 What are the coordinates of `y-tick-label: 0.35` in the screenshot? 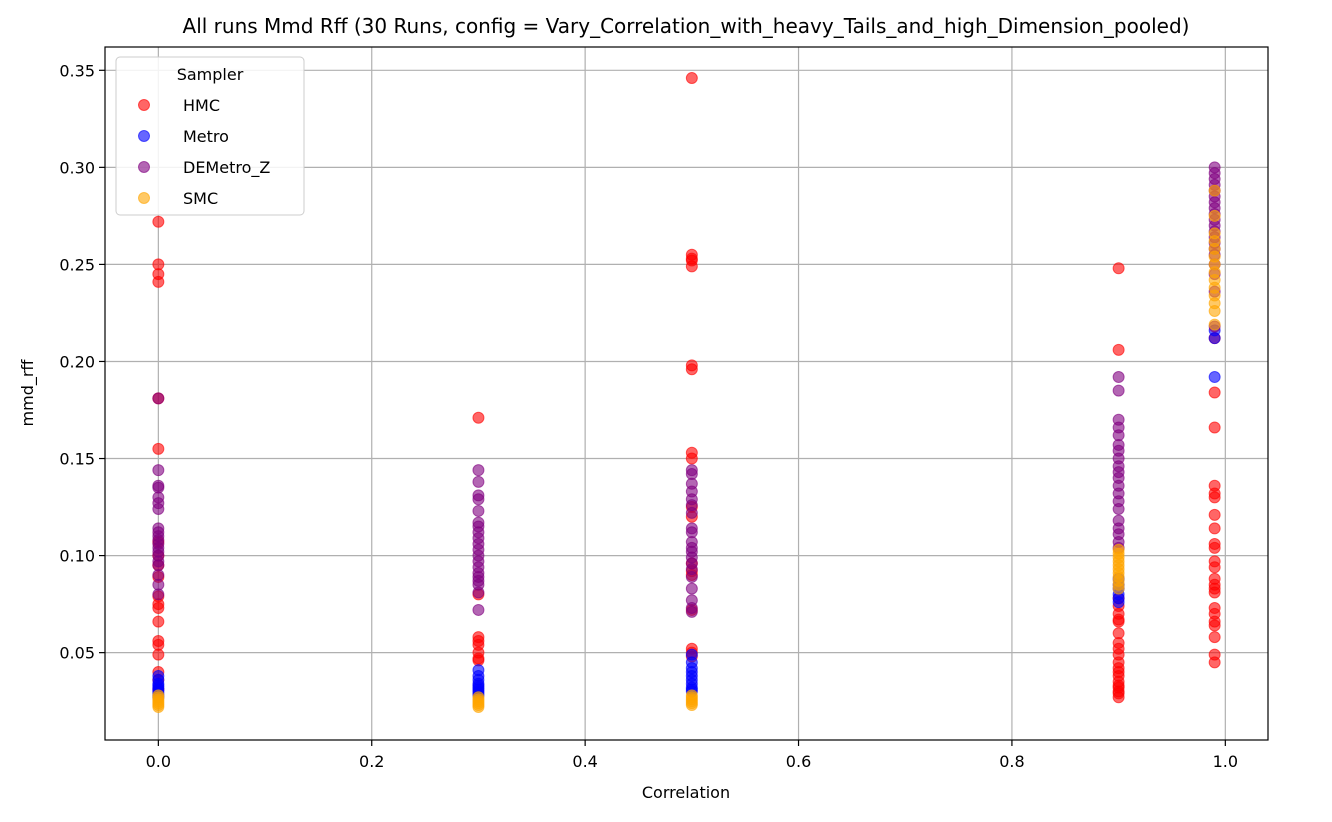 It's located at (77, 70).